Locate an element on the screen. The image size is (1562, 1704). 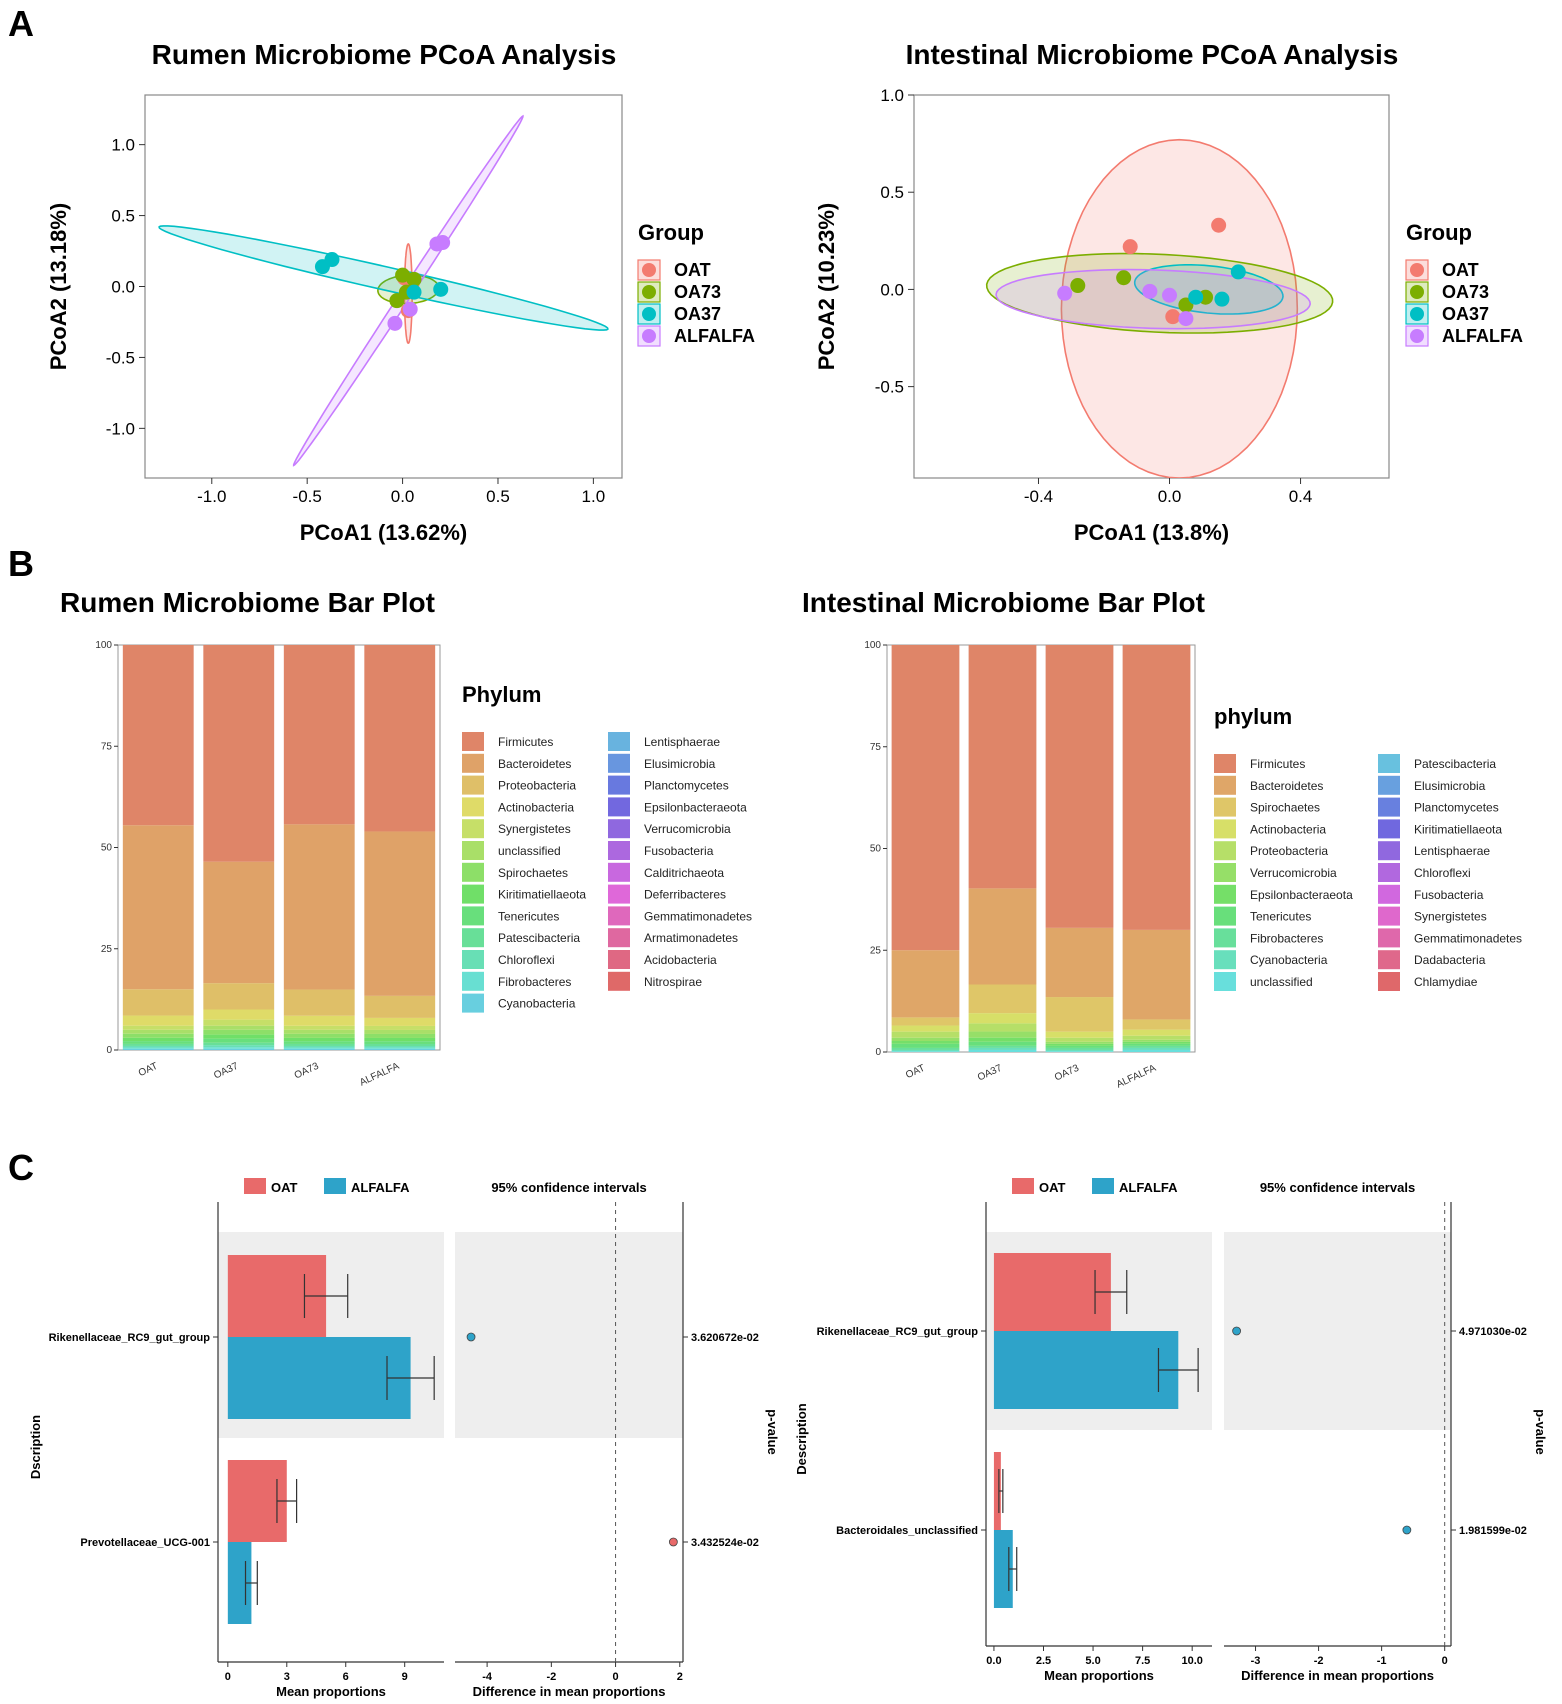
bar-segment-kiritimatiellaeota is located at coordinates (239, 1036).